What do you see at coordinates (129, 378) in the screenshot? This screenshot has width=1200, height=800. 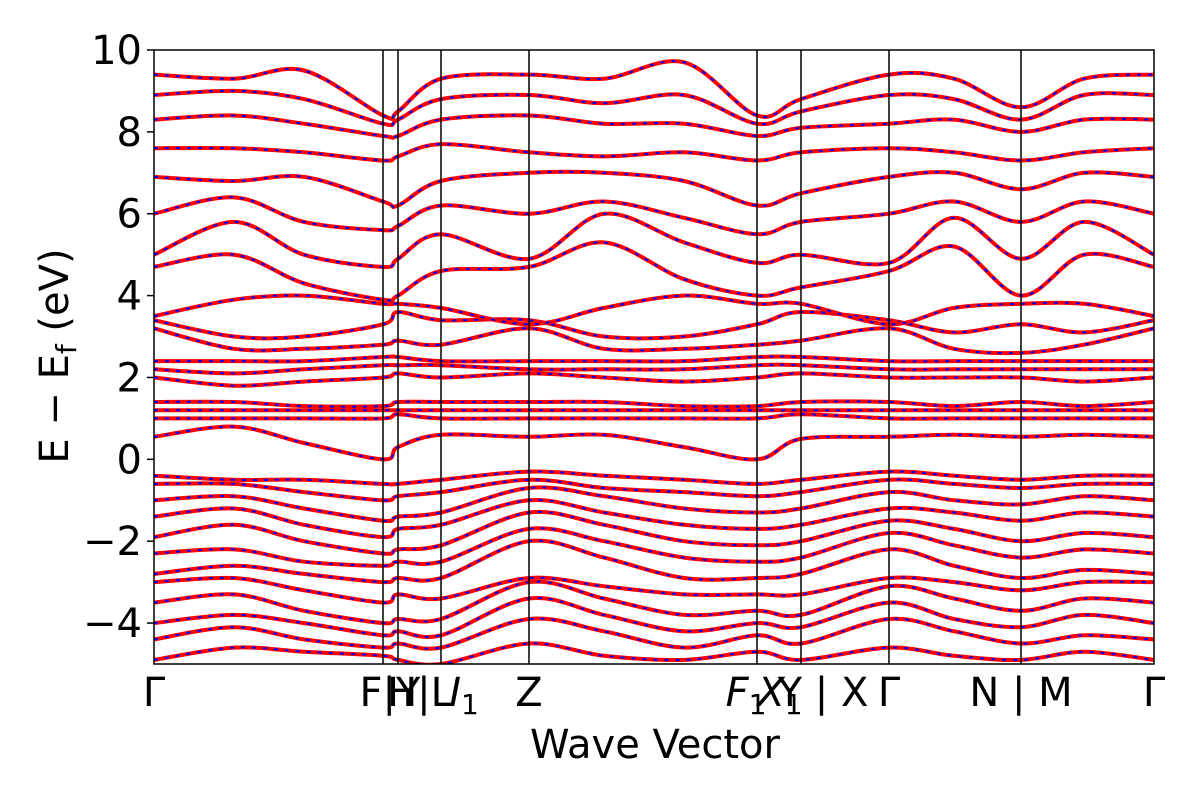 I see `y-tick-label-3: 2` at bounding box center [129, 378].